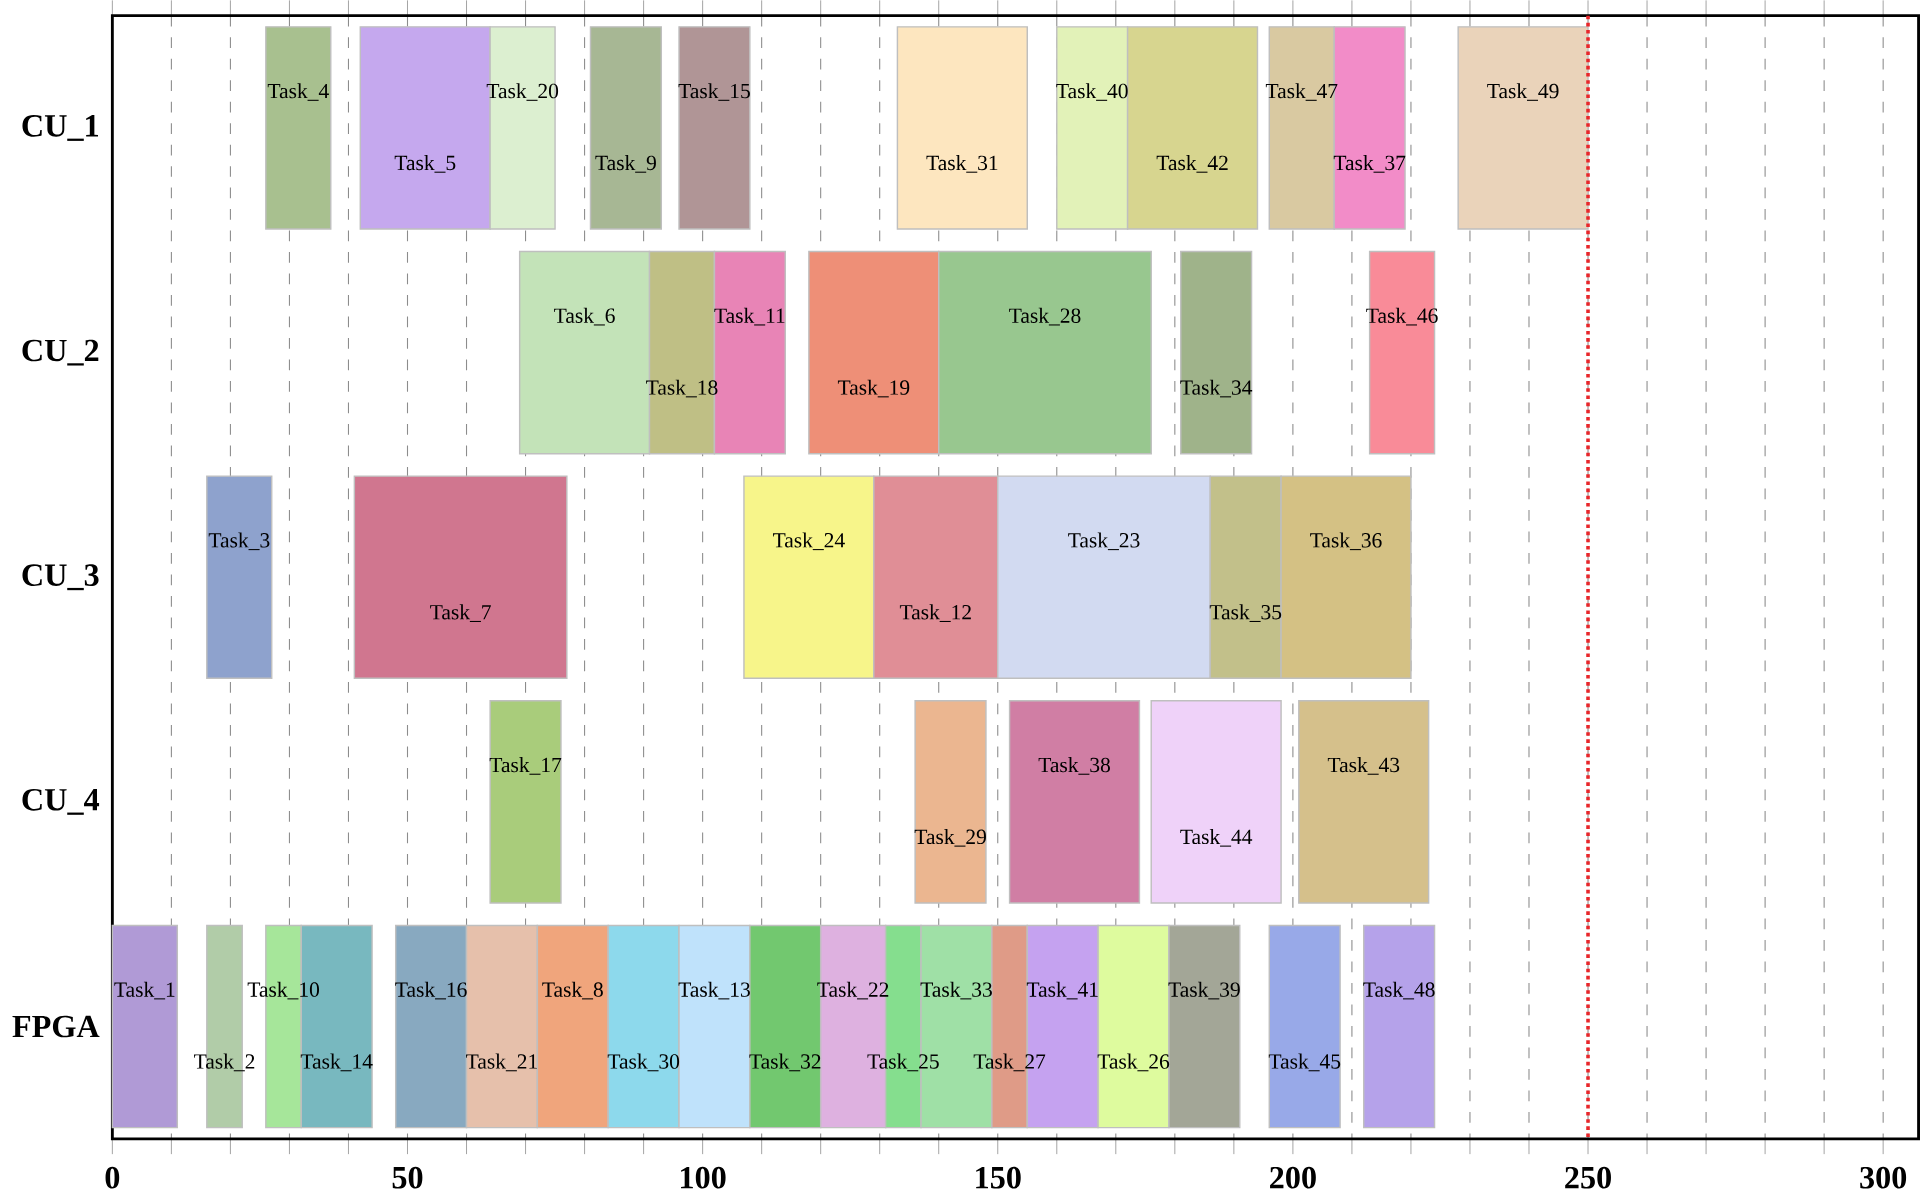  What do you see at coordinates (239, 541) in the screenshot?
I see `series-label: Task_3` at bounding box center [239, 541].